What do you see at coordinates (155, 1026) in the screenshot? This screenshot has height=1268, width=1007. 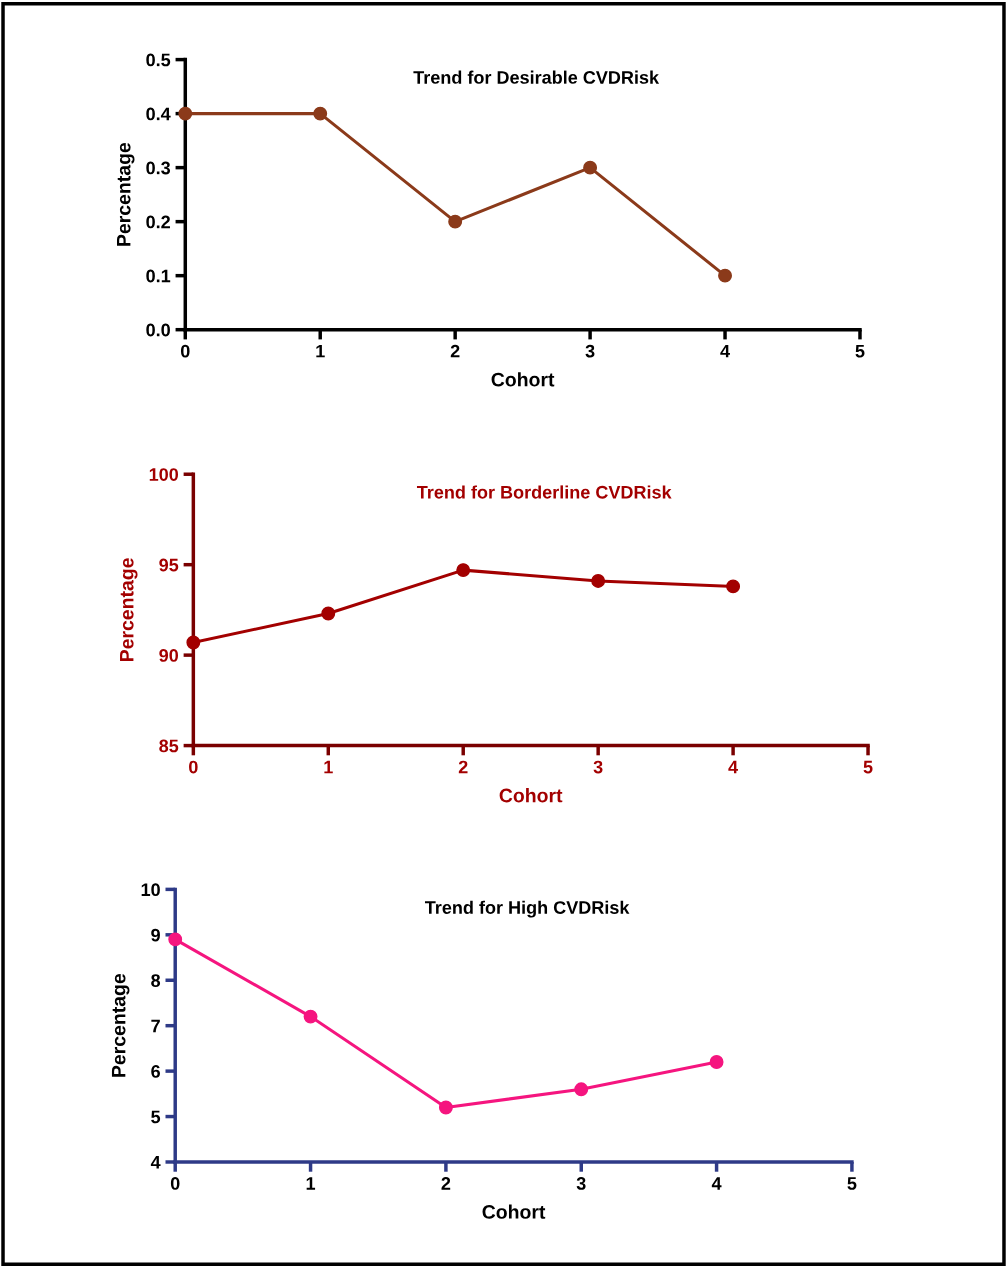 I see `y-tick-label: 7` at bounding box center [155, 1026].